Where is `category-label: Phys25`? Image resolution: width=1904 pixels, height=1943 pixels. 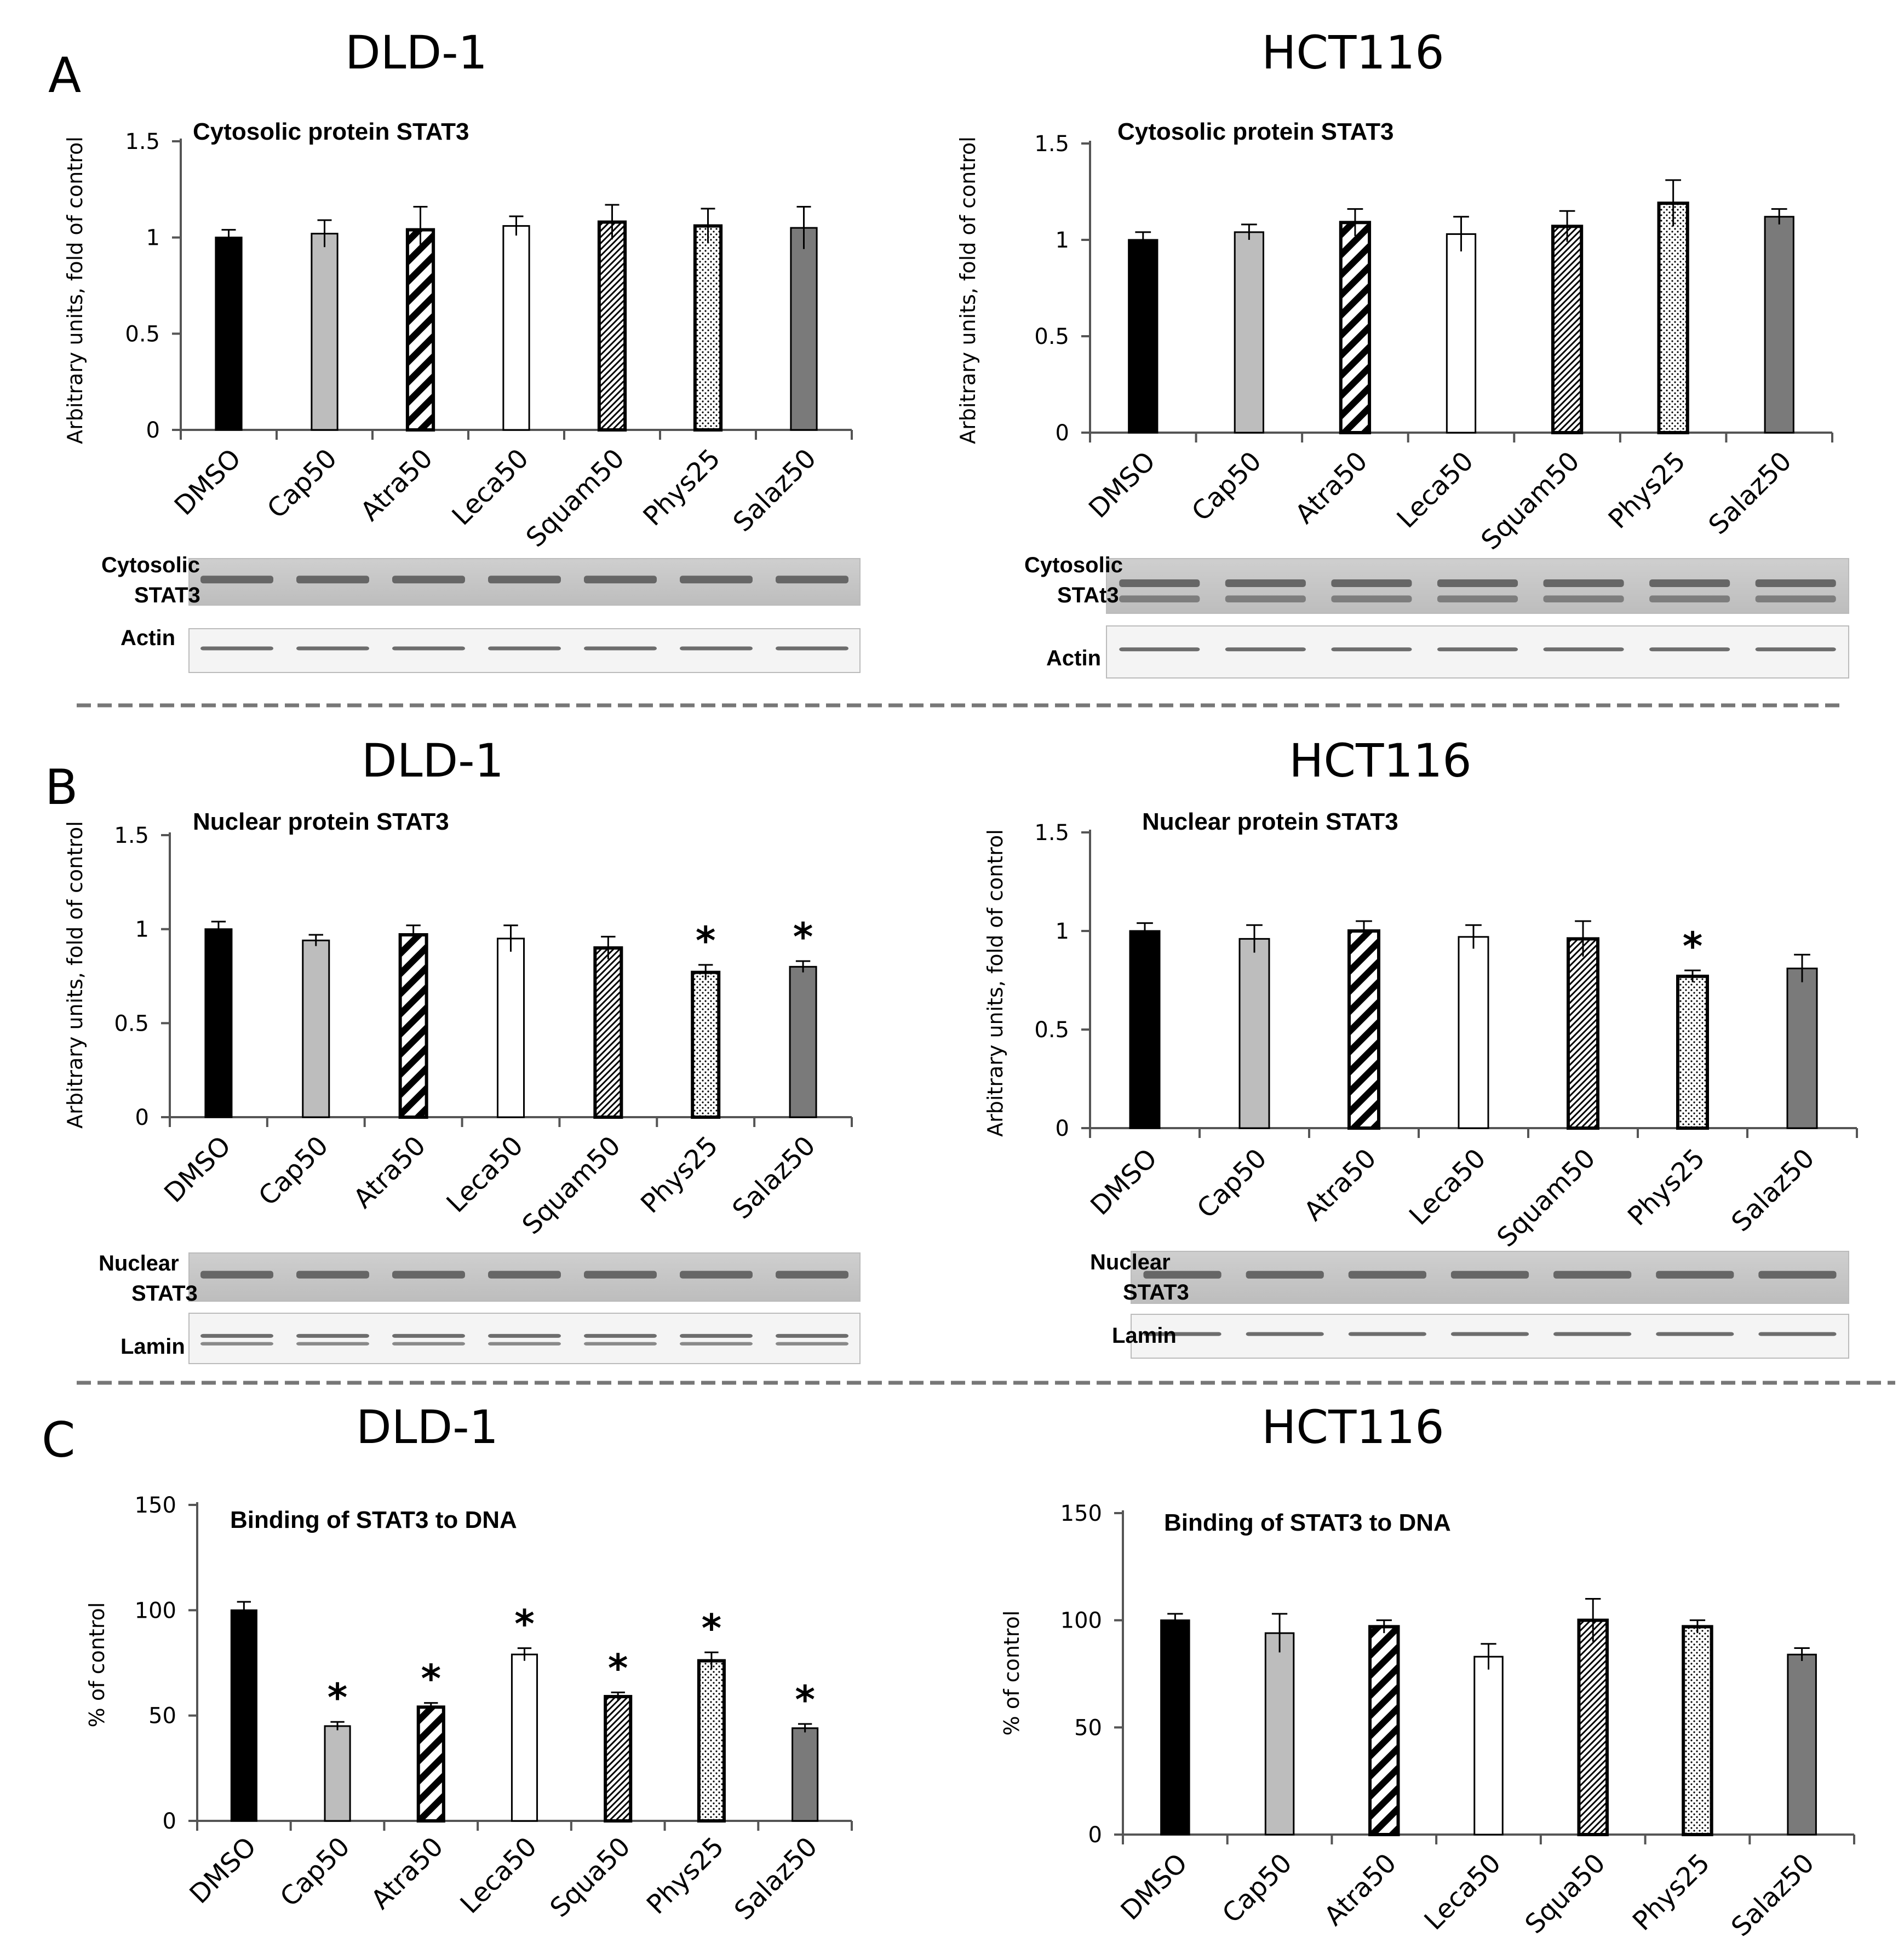 category-label: Phys25 is located at coordinates (1671, 1892).